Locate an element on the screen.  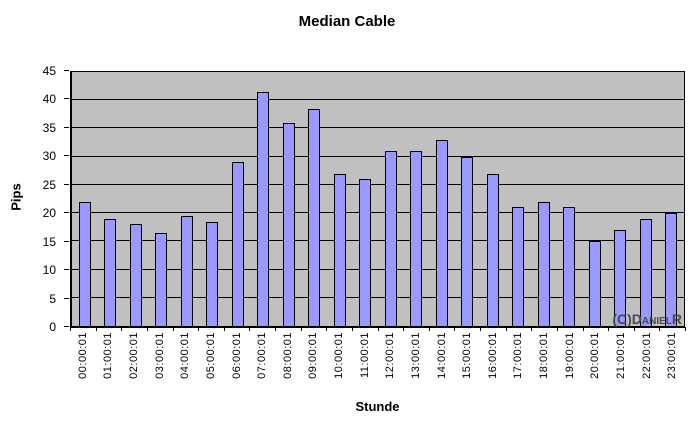
bar-00:00:01 is located at coordinates (84, 263).